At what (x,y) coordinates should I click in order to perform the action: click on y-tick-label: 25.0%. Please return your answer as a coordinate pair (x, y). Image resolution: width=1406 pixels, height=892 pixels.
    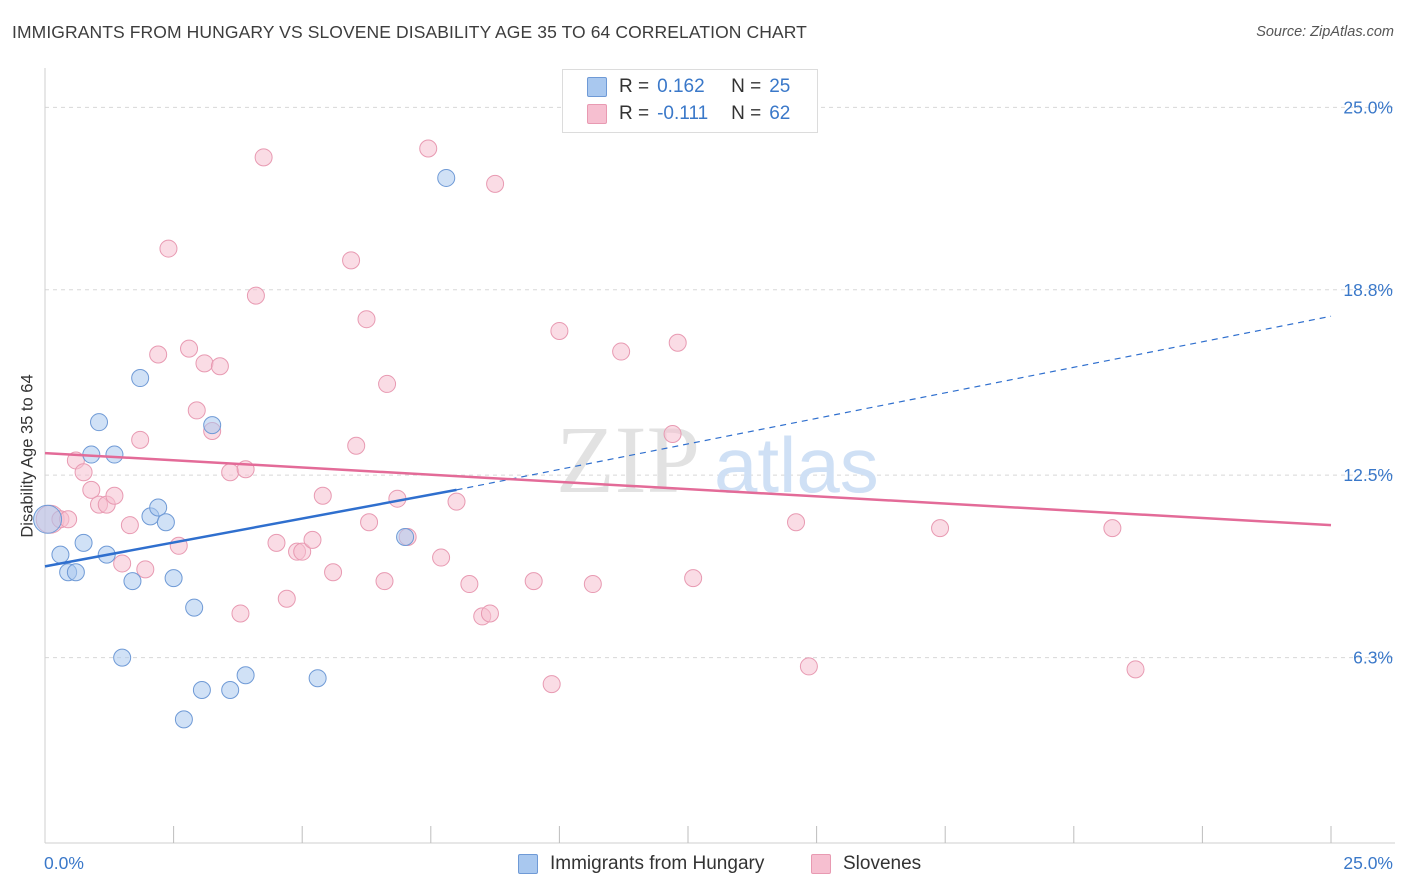
    Looking at the image, I should click on (1368, 107).